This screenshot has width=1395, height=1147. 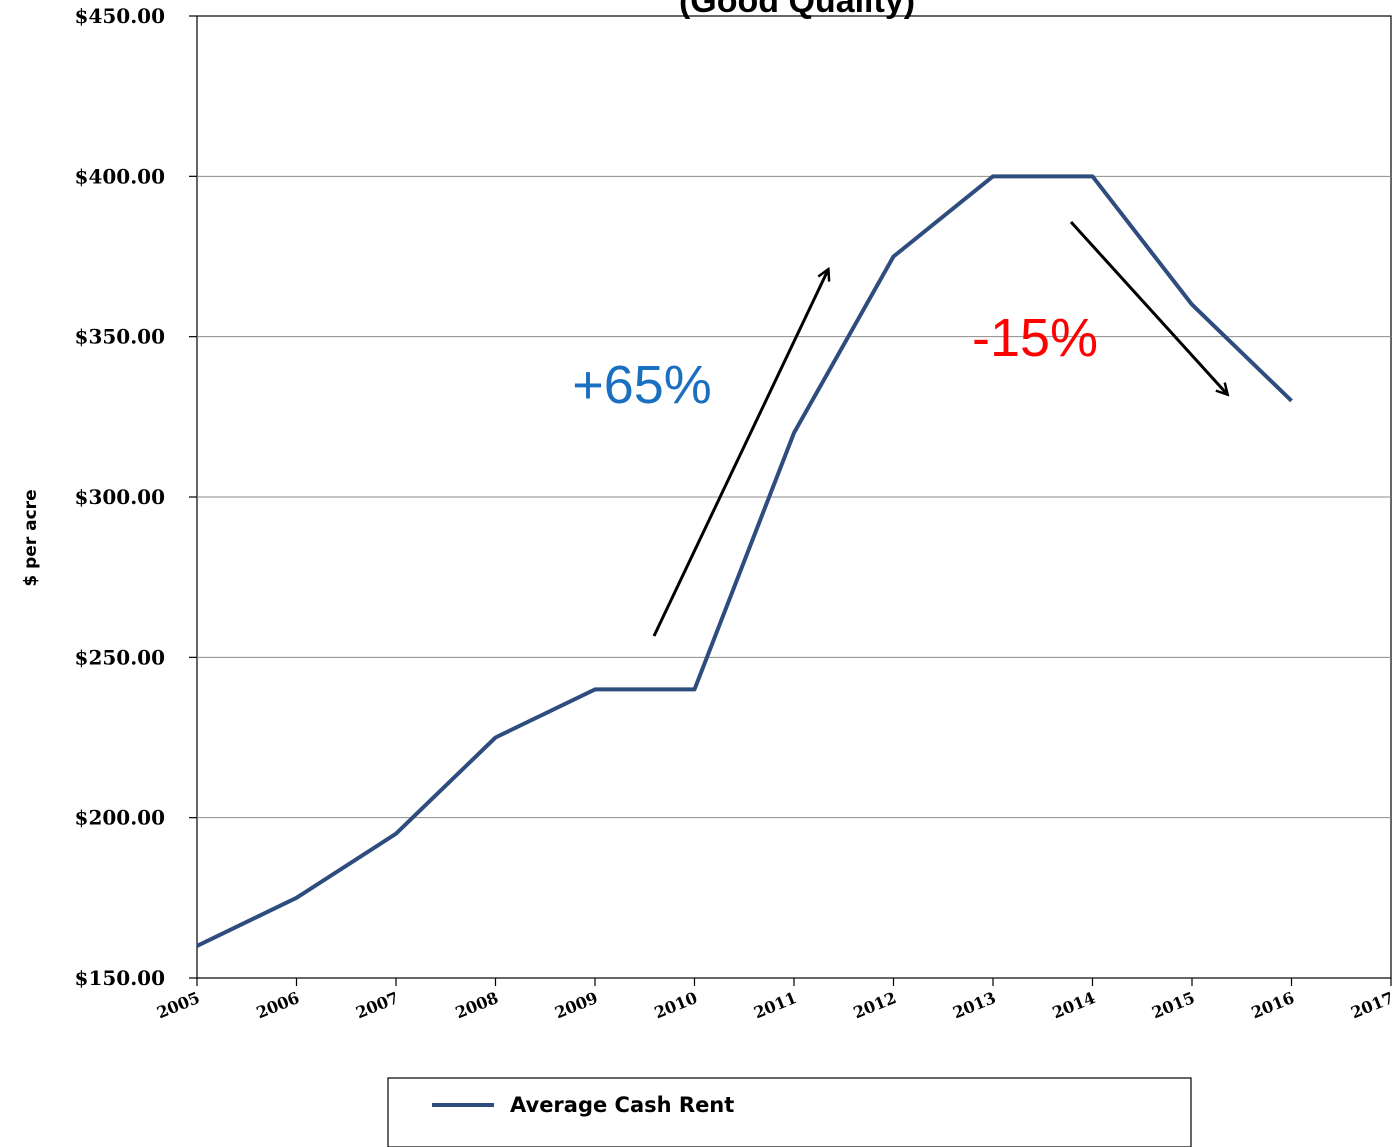 What do you see at coordinates (120, 16) in the screenshot?
I see `y-tick-label: $450.00` at bounding box center [120, 16].